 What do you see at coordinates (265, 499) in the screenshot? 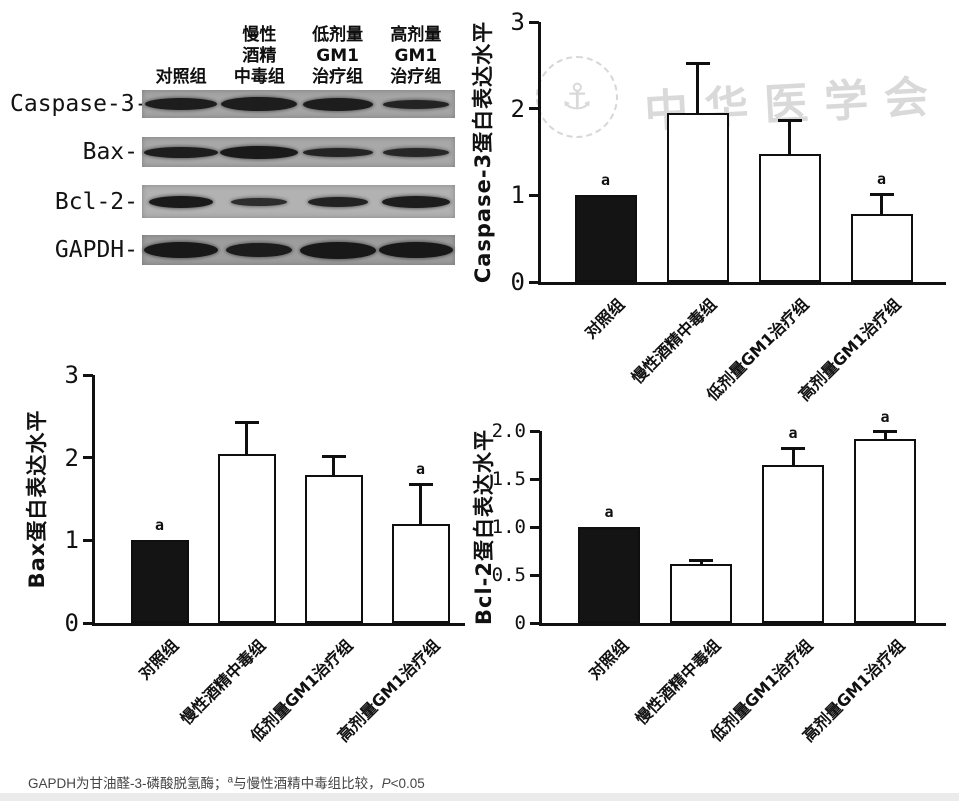
I see `plot-area: 0 1 2 3 a a` at bounding box center [265, 499].